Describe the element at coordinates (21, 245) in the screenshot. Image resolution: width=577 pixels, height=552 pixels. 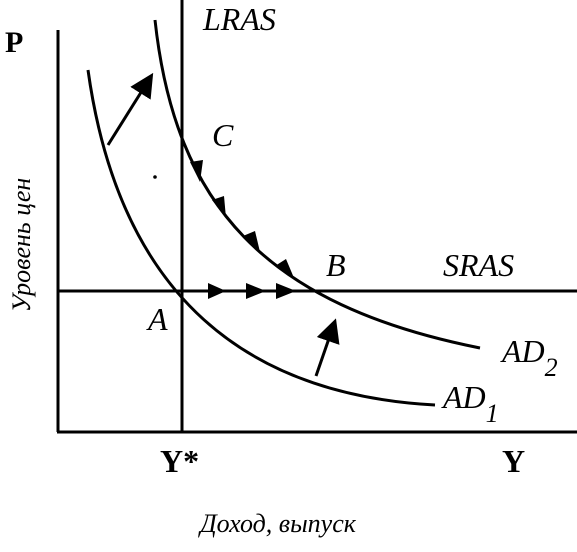
I see `y-label: Уровень цен` at that location.